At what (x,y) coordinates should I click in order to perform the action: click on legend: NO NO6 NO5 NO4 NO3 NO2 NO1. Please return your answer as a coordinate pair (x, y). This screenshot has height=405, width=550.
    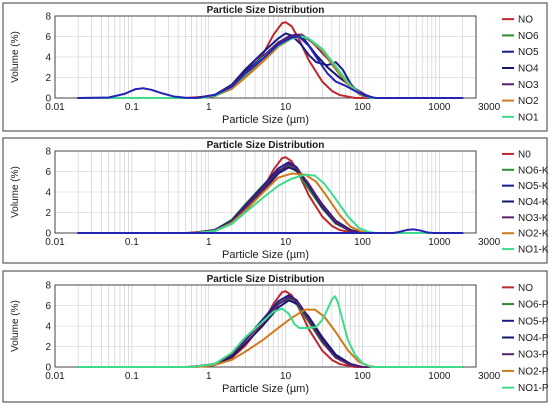
    Looking at the image, I should click on (520, 69).